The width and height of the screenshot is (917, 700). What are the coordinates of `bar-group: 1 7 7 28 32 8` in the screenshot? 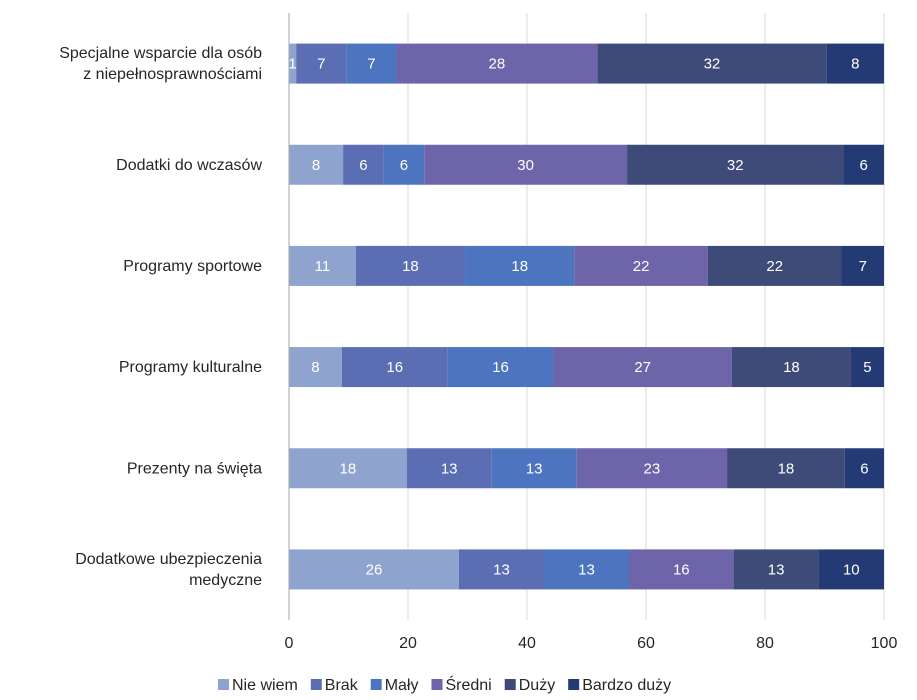 It's located at (586, 63).